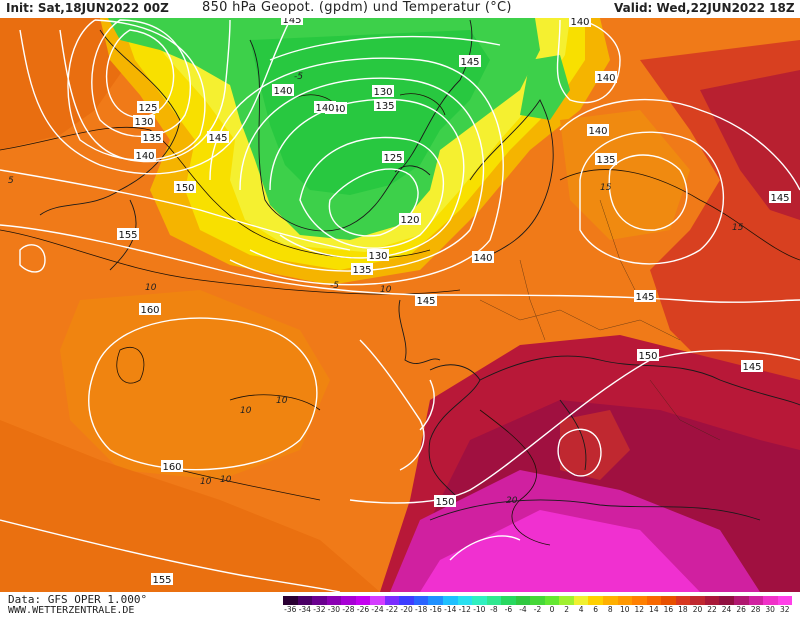 This screenshot has width=800, height=618. I want to click on contour-150-south, so click(574, 426).